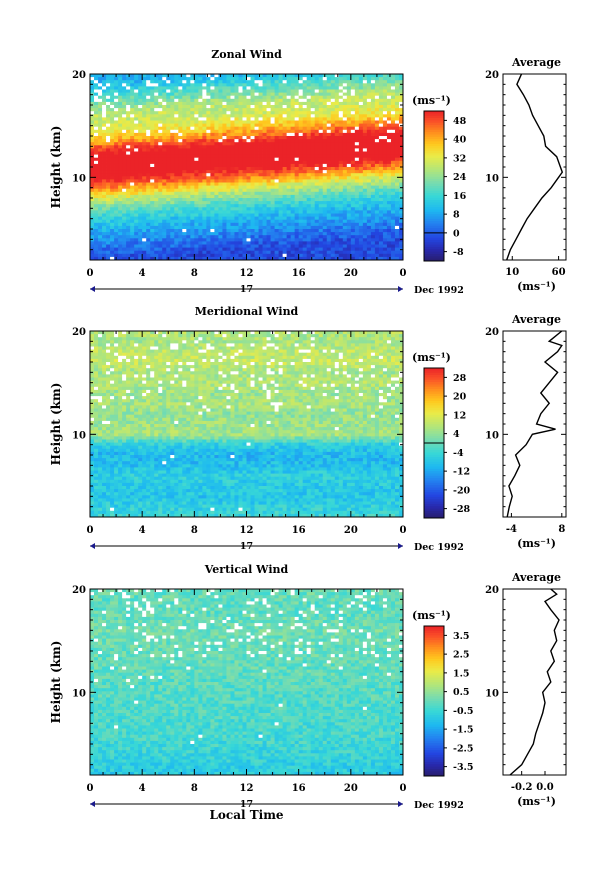  What do you see at coordinates (460, 121) in the screenshot?
I see `colorbar-tick-label: 48` at bounding box center [460, 121].